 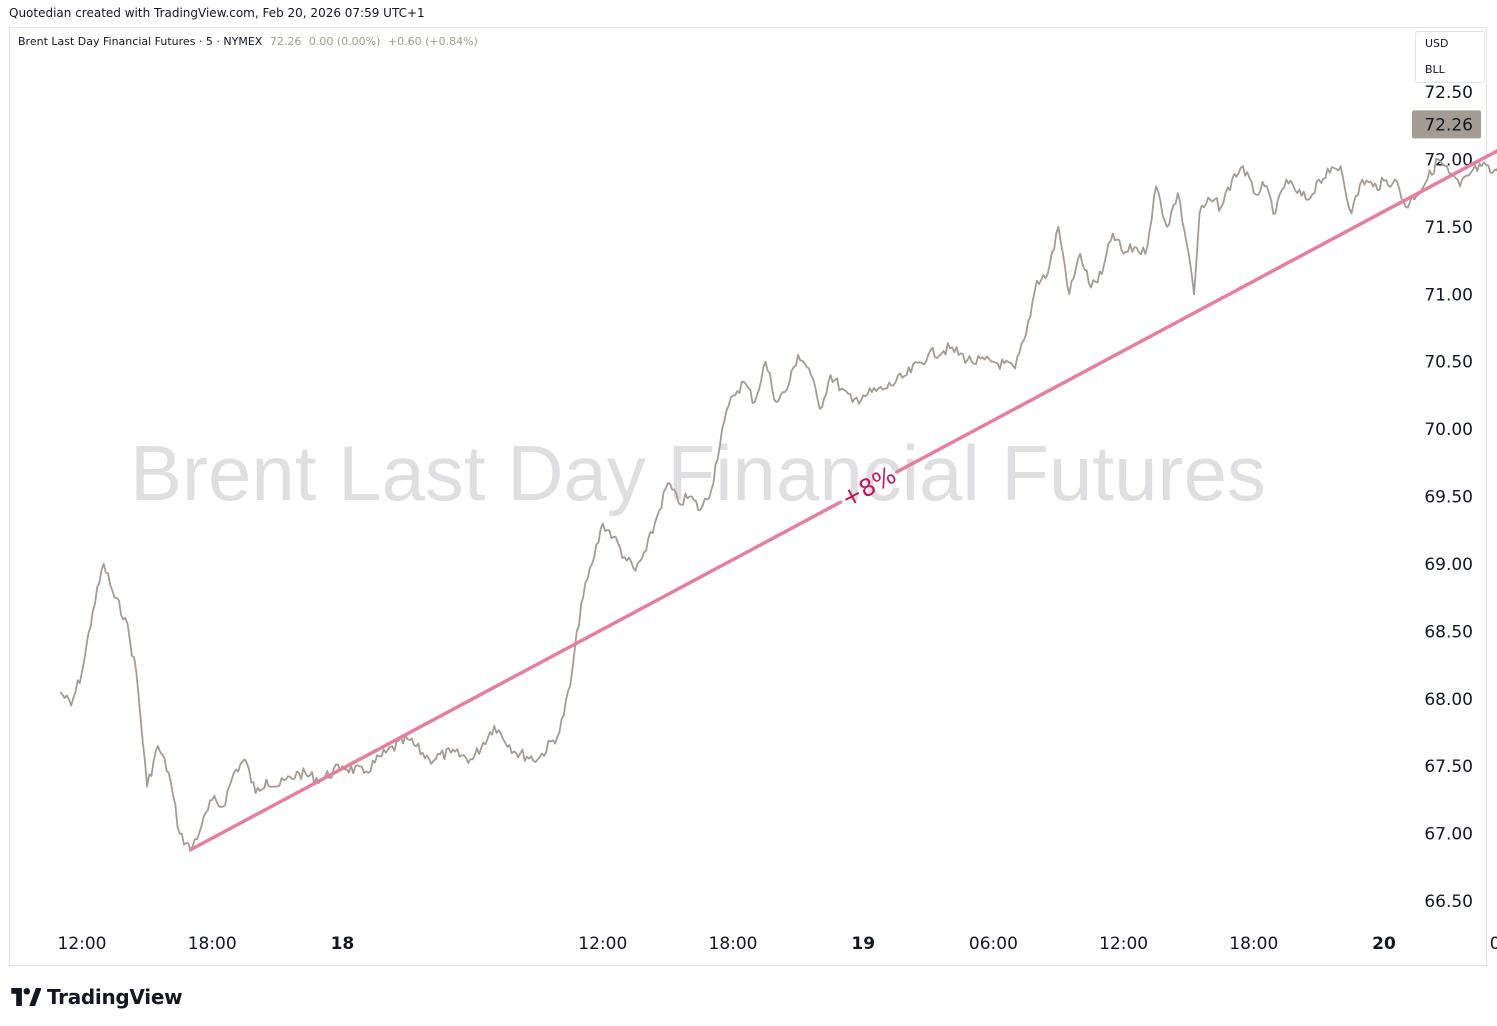 What do you see at coordinates (1437, 43) in the screenshot?
I see `currency-label: USD` at bounding box center [1437, 43].